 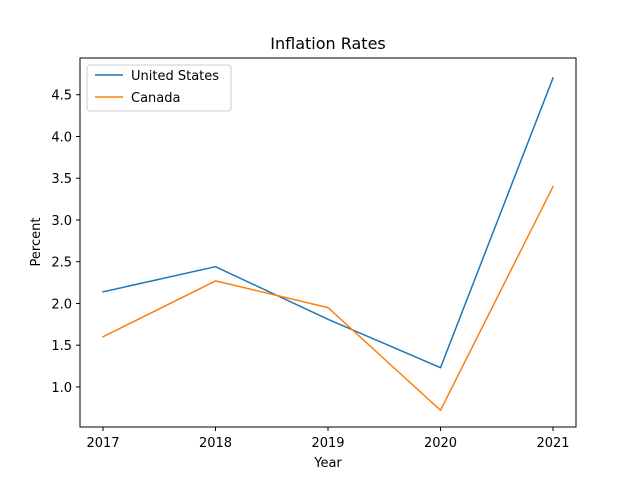 I want to click on legend-label-united-states: United States, so click(x=175, y=76).